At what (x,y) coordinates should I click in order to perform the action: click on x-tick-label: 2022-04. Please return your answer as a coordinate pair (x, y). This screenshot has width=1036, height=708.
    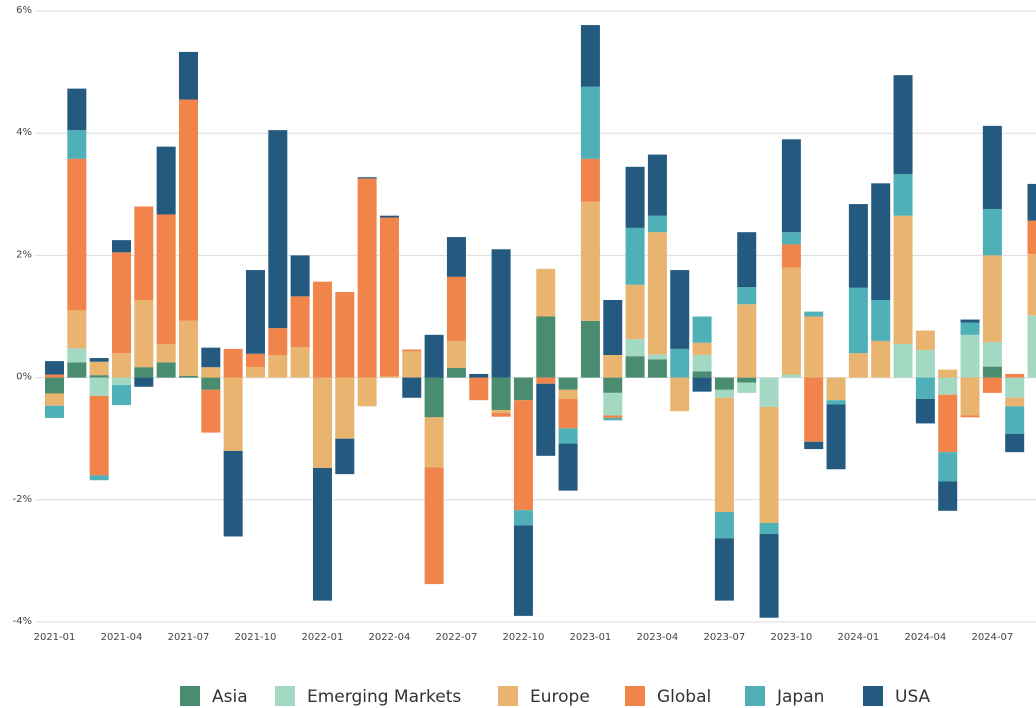
    Looking at the image, I should click on (390, 637).